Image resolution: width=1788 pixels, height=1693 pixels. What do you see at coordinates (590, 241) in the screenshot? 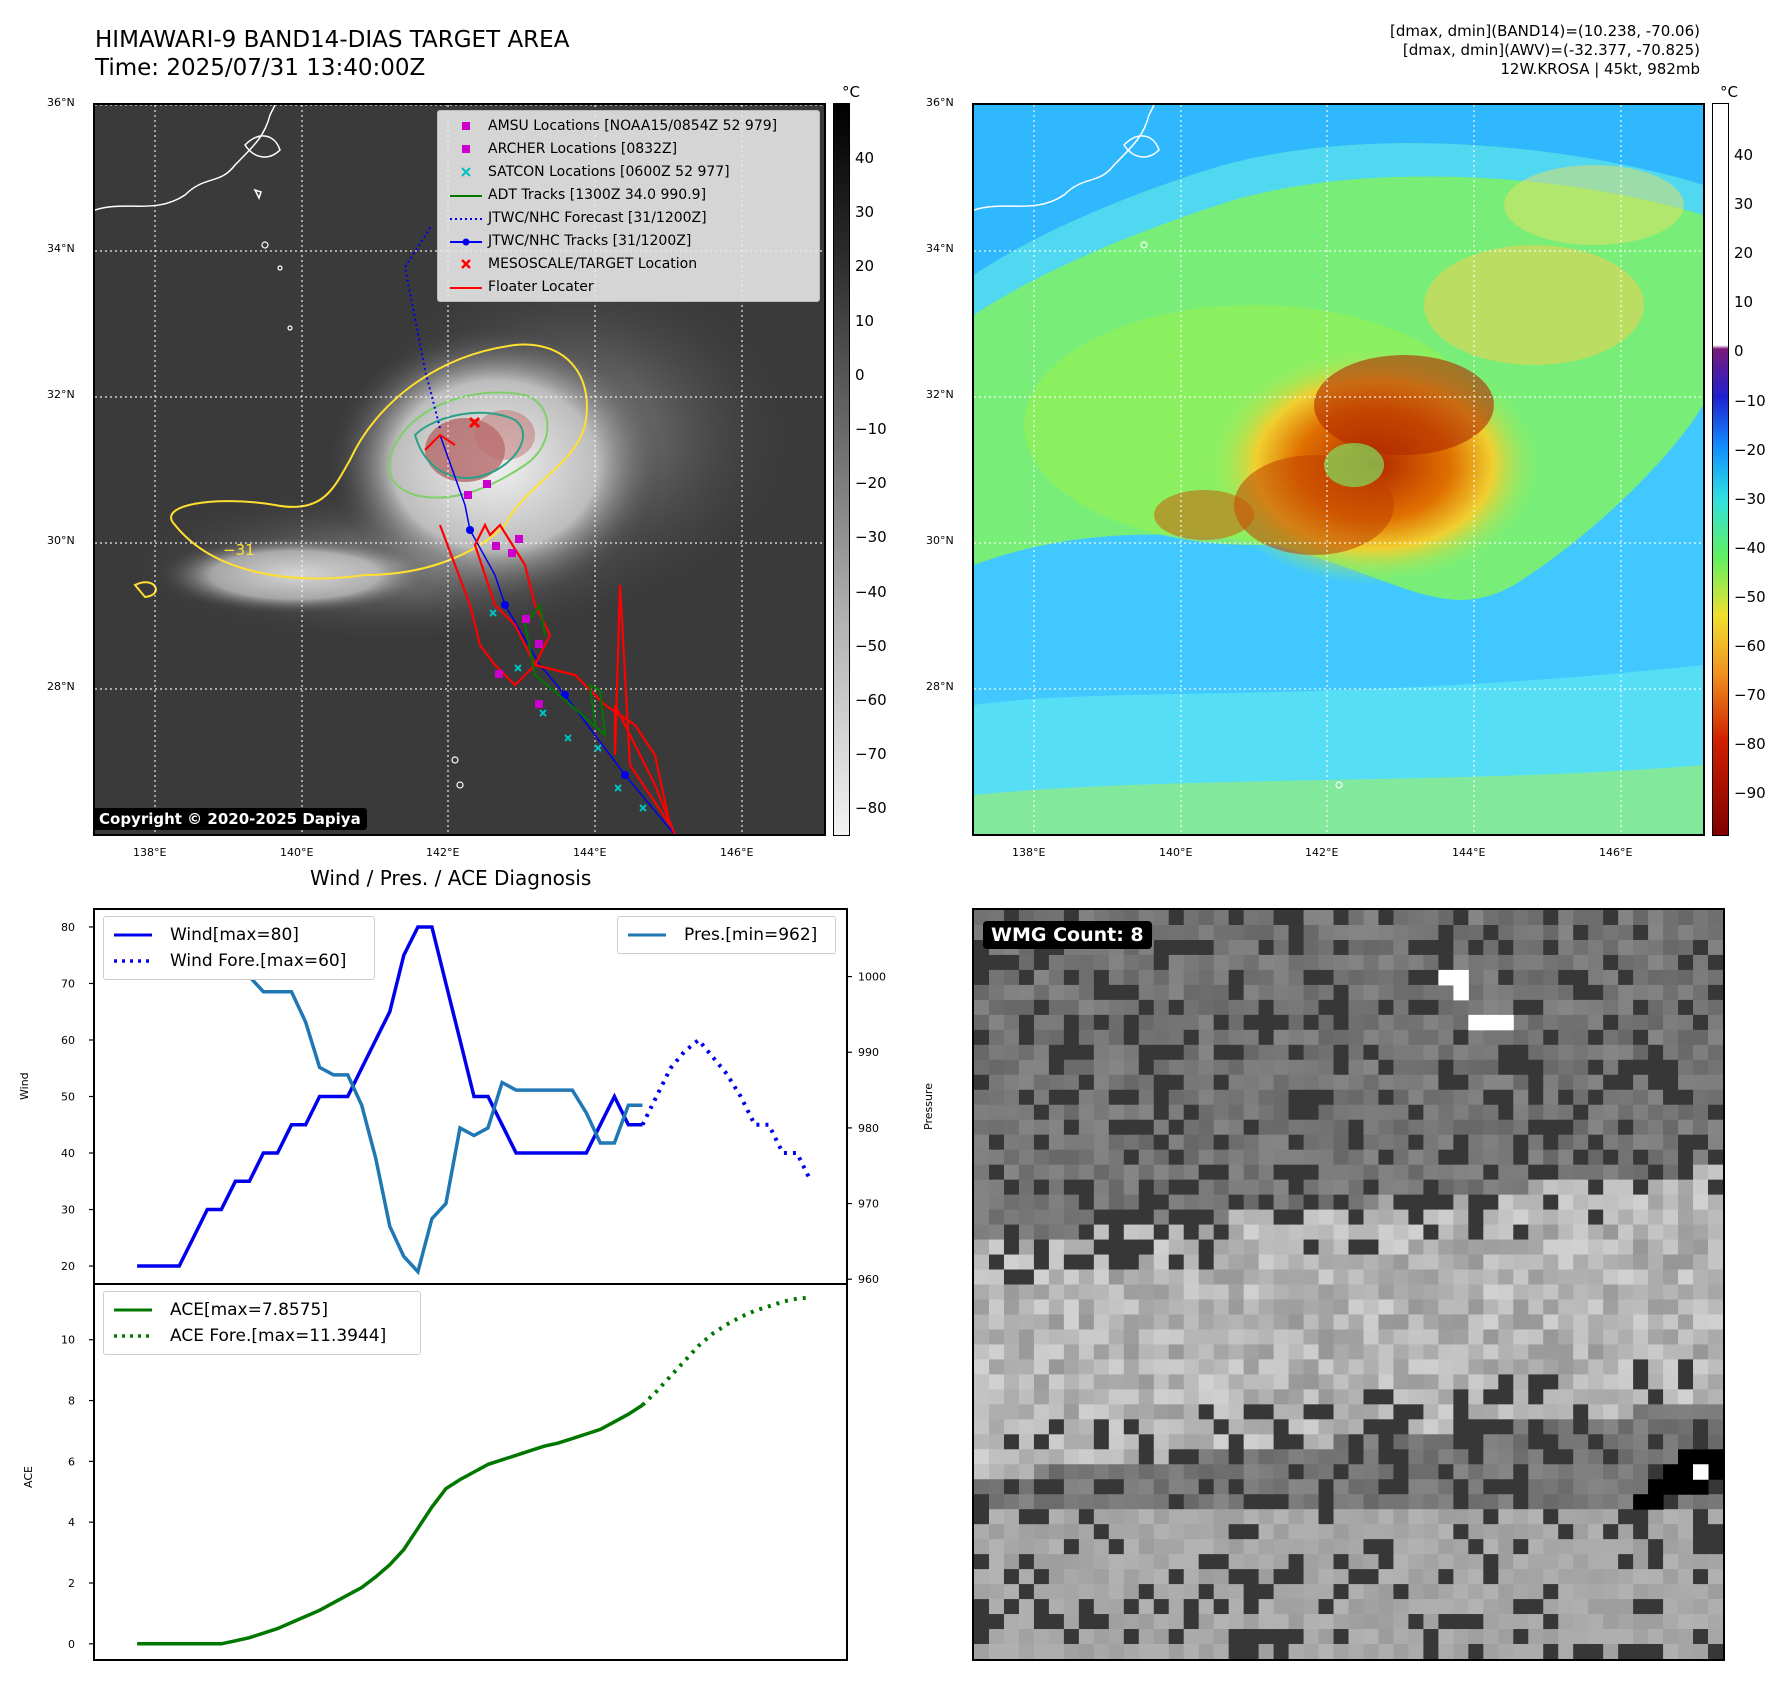
I see `legend-label: JTWC/NHC Tracks [31/1200Z]` at bounding box center [590, 241].